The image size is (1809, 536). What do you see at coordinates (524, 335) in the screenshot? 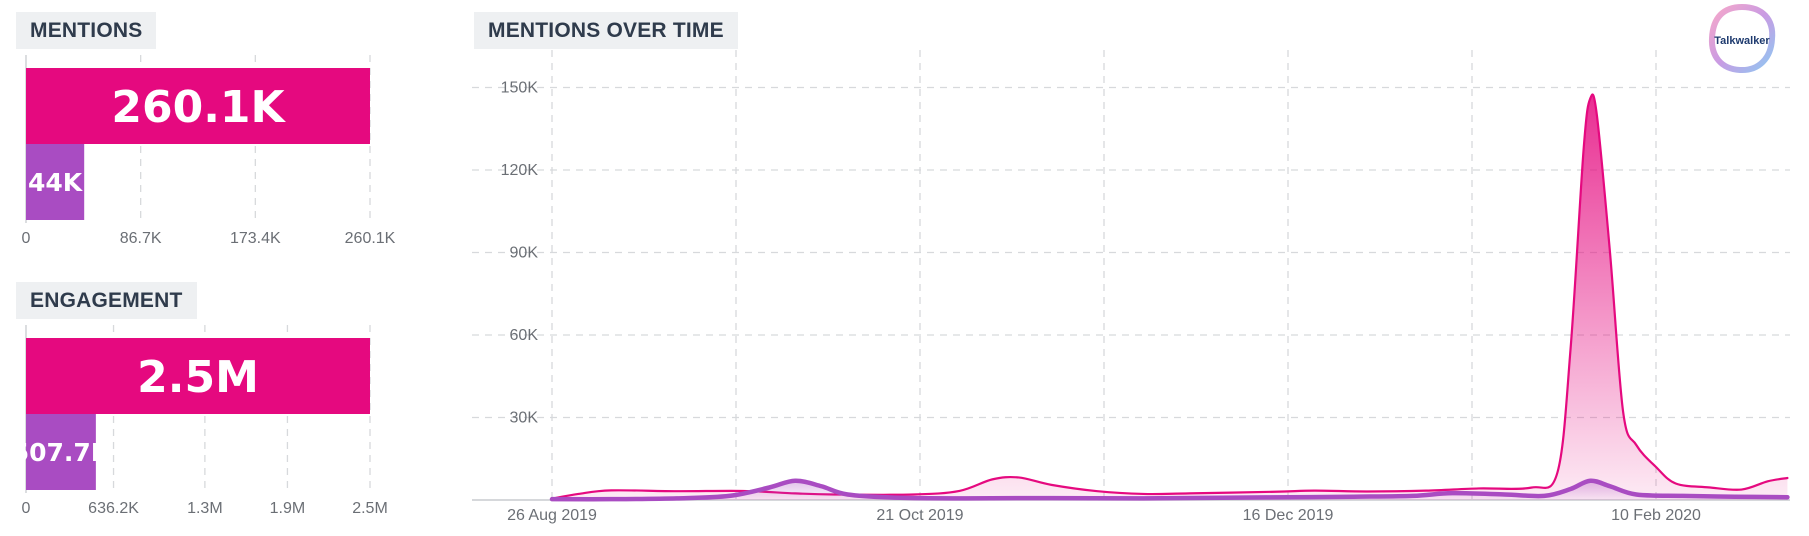
I see `y-tick-label: 60K` at bounding box center [524, 335].